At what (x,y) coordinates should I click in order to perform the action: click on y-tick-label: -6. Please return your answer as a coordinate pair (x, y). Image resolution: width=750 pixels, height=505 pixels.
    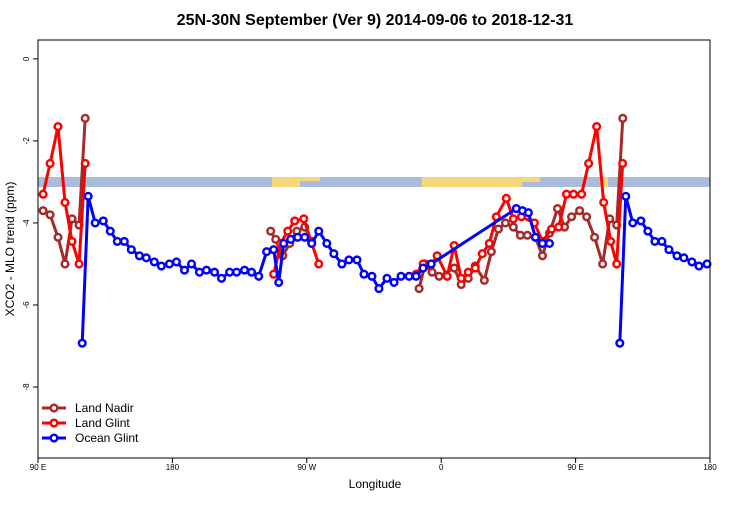
    Looking at the image, I should click on (26, 305).